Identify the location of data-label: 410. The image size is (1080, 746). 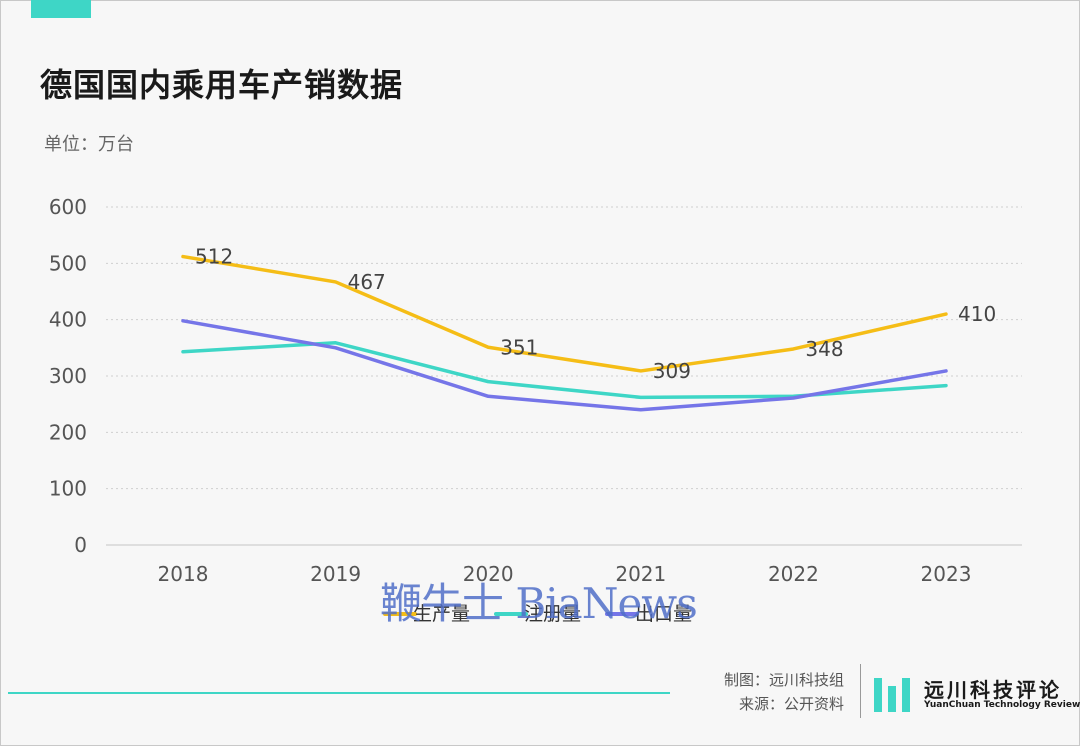
(977, 314).